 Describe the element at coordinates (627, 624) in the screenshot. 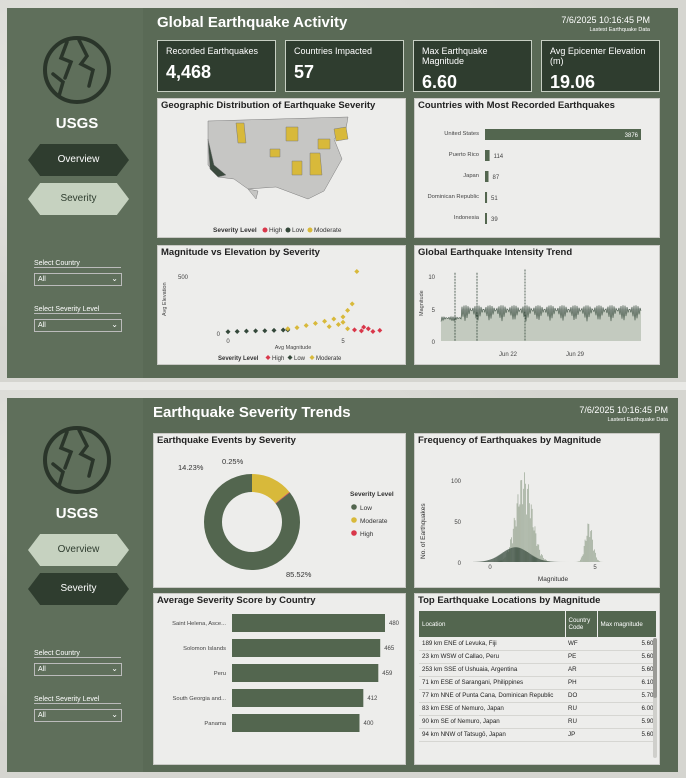

I see `col-max-magnitude: Max magnitude` at that location.